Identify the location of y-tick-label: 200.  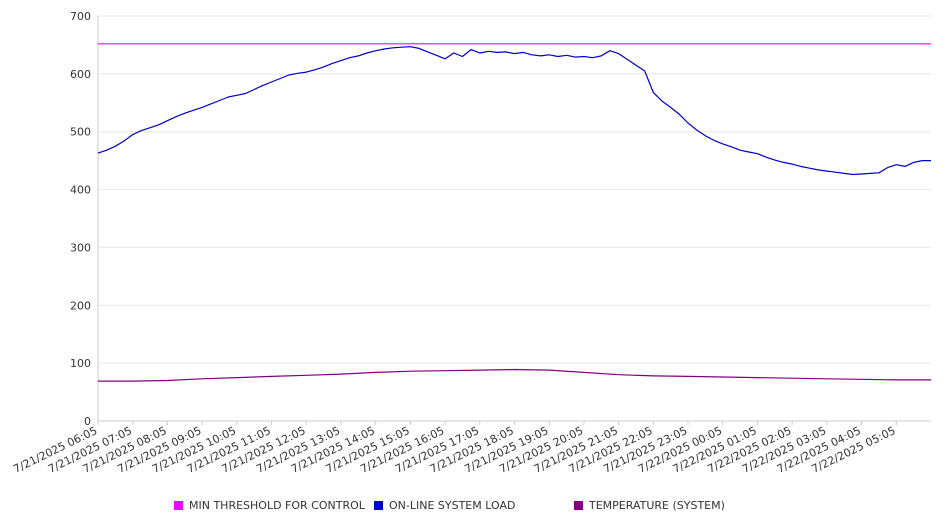
(80, 305).